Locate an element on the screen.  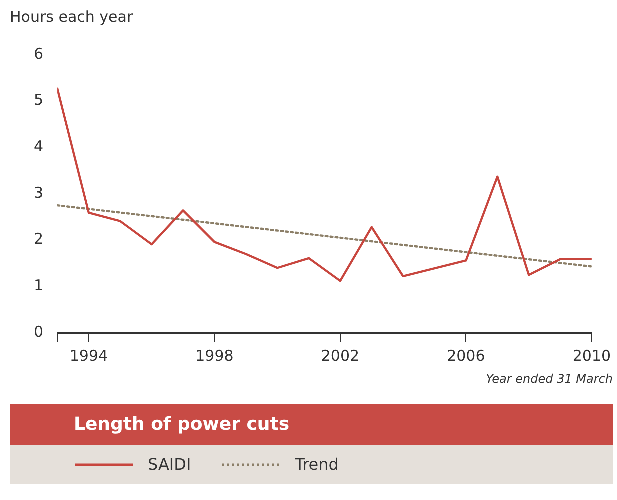
legend-label: Trend is located at coordinates (317, 464).